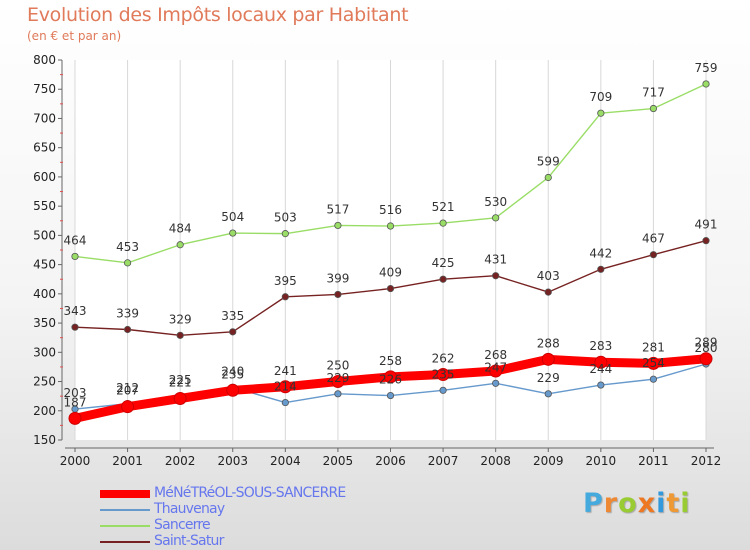 The height and width of the screenshot is (550, 750). I want to click on x-tick-label: 2012, so click(706, 461).